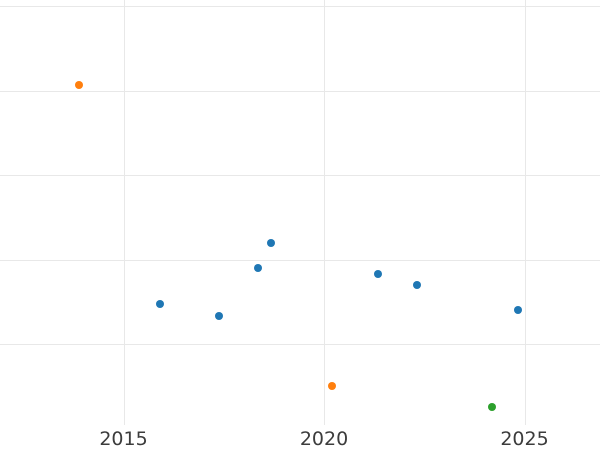  I want to click on x-tick-label: 2020, so click(324, 439).